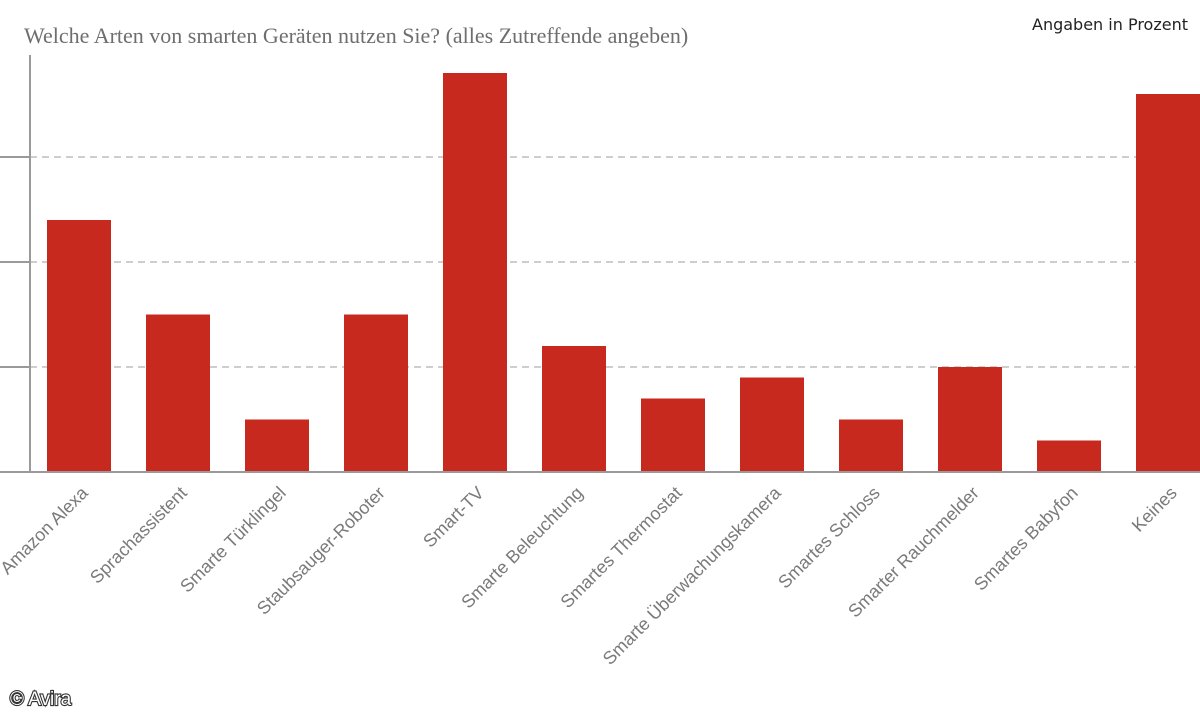  What do you see at coordinates (1154, 509) in the screenshot?
I see `category-label-12: Keines` at bounding box center [1154, 509].